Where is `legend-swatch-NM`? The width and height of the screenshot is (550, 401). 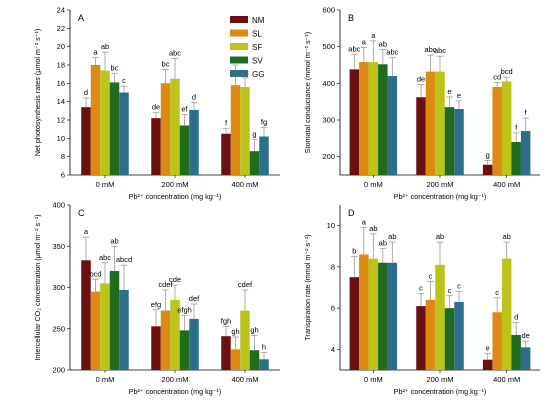
legend-swatch-NM is located at coordinates (239, 19).